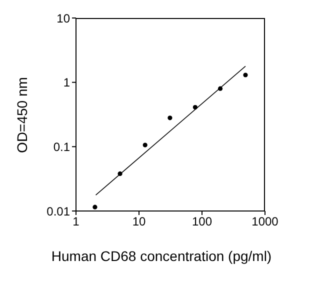  I want to click on x-tick-label: 1, so click(76, 221).